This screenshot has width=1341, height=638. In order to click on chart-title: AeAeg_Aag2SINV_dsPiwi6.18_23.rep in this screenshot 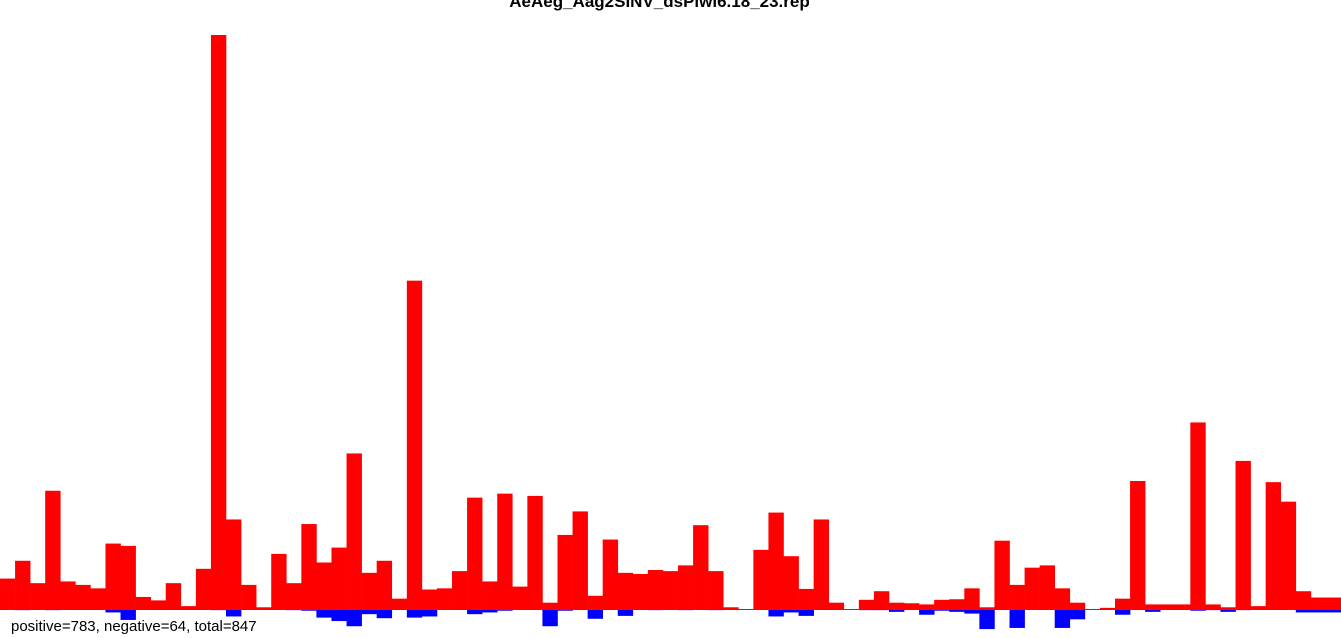, I will do `click(659, 5)`.